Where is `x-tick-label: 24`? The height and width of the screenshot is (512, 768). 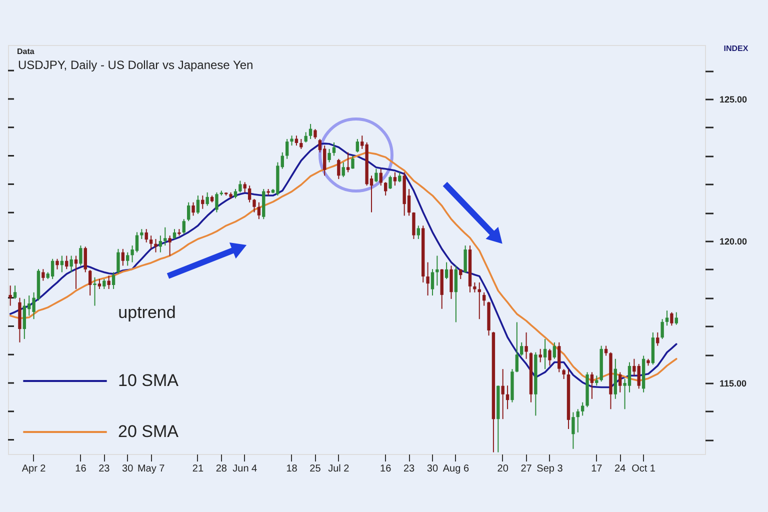
x-tick-label: 24 is located at coordinates (620, 469).